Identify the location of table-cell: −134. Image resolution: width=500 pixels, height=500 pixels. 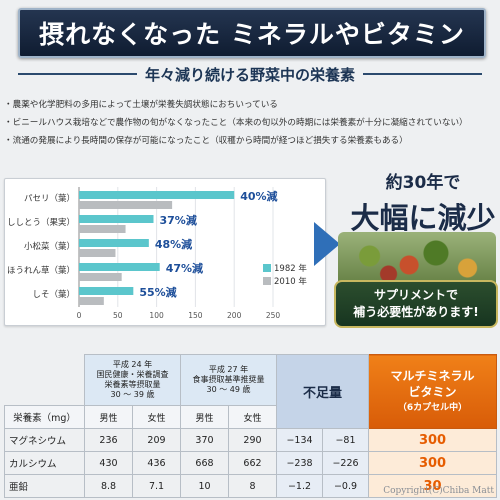
(299, 440).